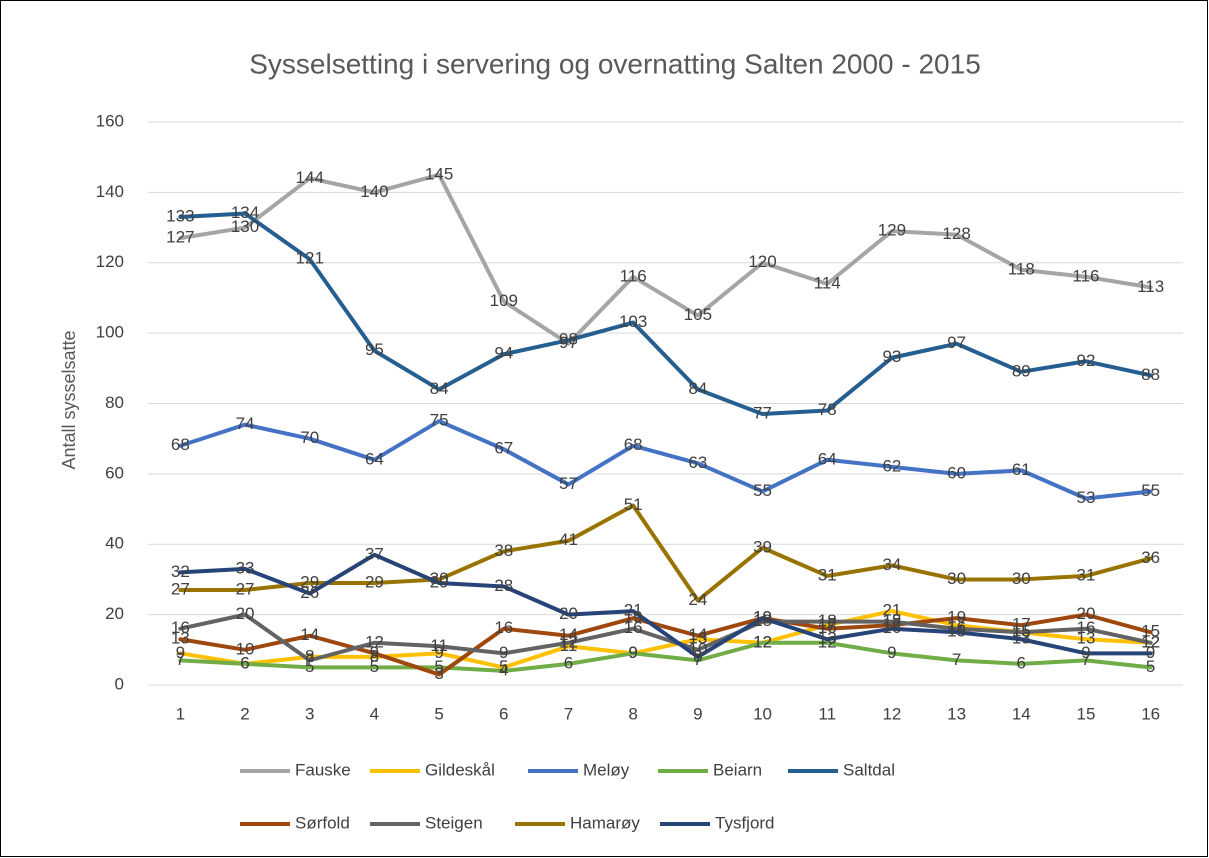  What do you see at coordinates (956, 342) in the screenshot?
I see `data-label: 97` at bounding box center [956, 342].